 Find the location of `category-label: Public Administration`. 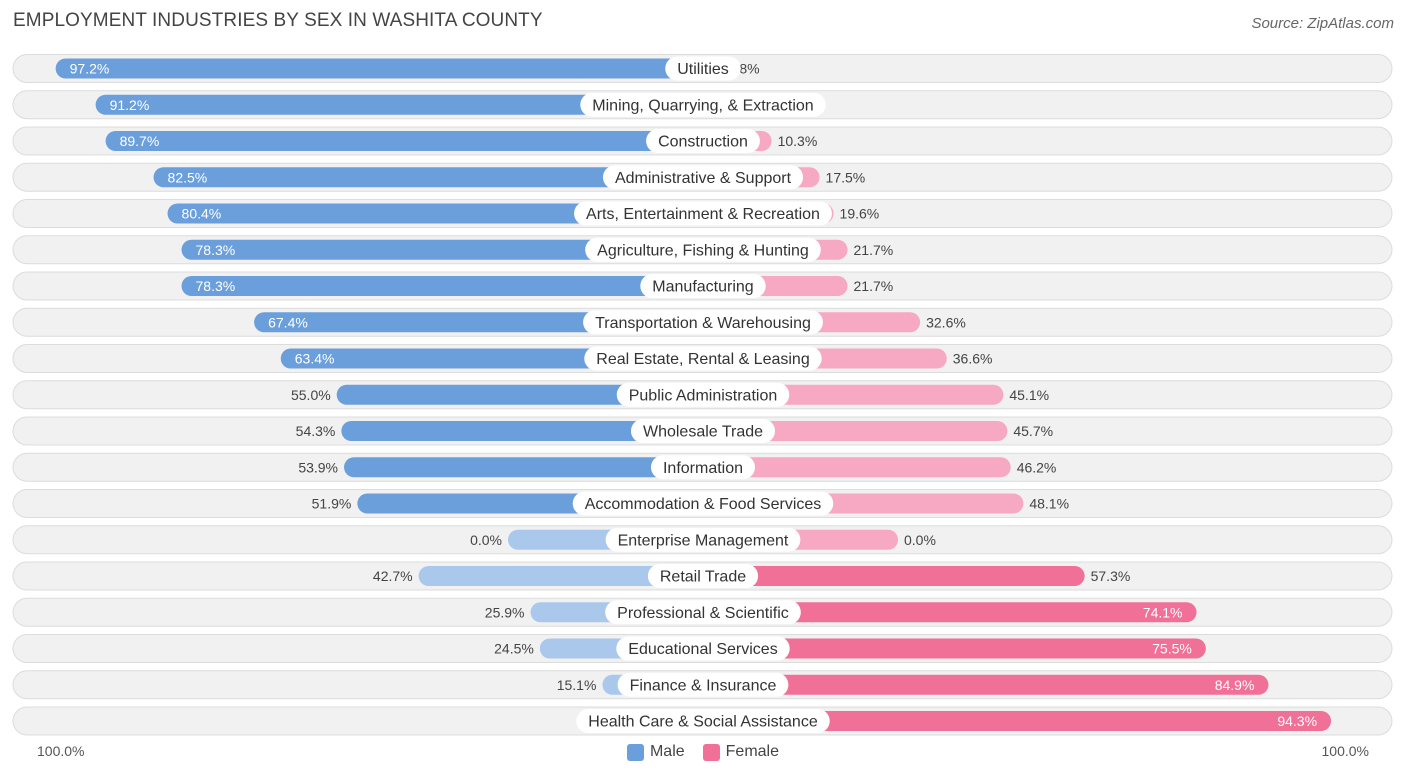

category-label: Public Administration is located at coordinates (703, 395).